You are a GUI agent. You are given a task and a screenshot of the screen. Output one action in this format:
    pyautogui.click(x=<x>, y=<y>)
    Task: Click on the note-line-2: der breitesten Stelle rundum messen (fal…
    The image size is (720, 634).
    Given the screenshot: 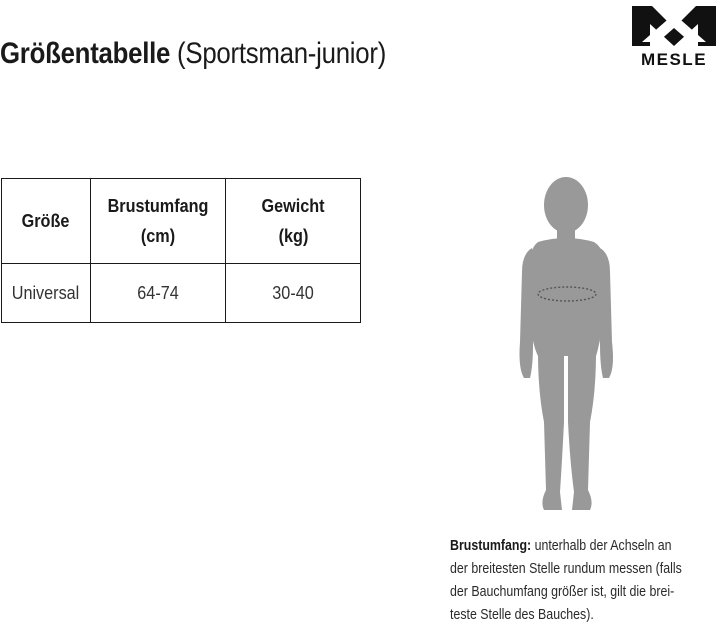 What is the action you would take?
    pyautogui.click(x=566, y=569)
    